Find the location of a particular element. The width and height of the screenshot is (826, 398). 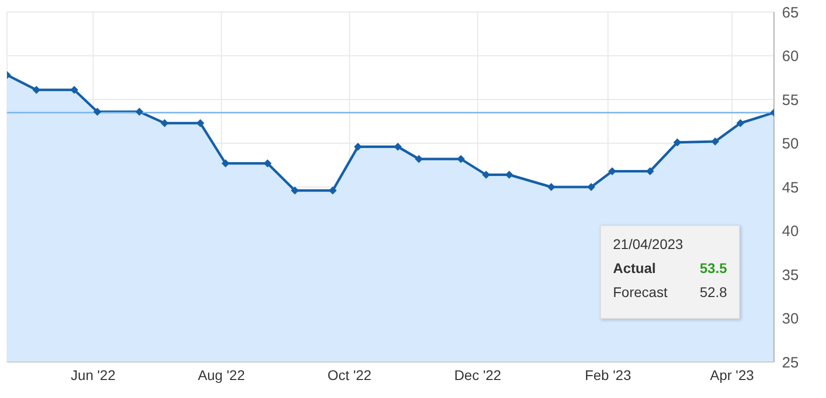

y-tick-label: 30 is located at coordinates (790, 319).